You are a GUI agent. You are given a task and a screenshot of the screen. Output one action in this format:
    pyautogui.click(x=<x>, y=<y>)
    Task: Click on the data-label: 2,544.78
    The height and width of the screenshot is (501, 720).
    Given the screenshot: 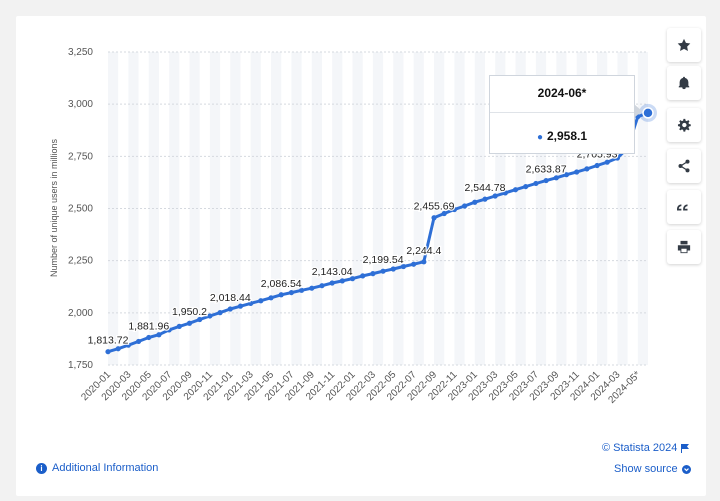 What is the action you would take?
    pyautogui.click(x=485, y=188)
    